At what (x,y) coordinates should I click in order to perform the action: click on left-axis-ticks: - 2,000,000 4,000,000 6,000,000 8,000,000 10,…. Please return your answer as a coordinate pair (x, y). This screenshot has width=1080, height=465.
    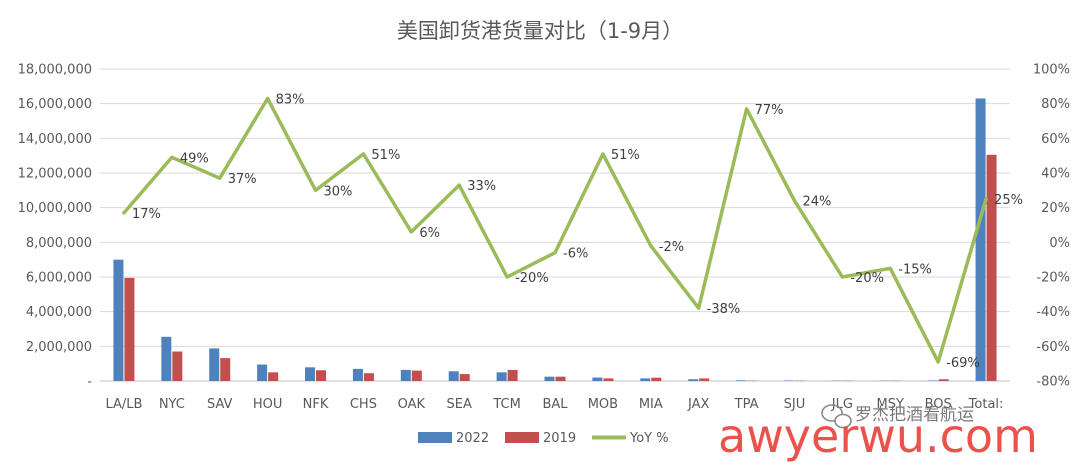
    Looking at the image, I should click on (55, 226).